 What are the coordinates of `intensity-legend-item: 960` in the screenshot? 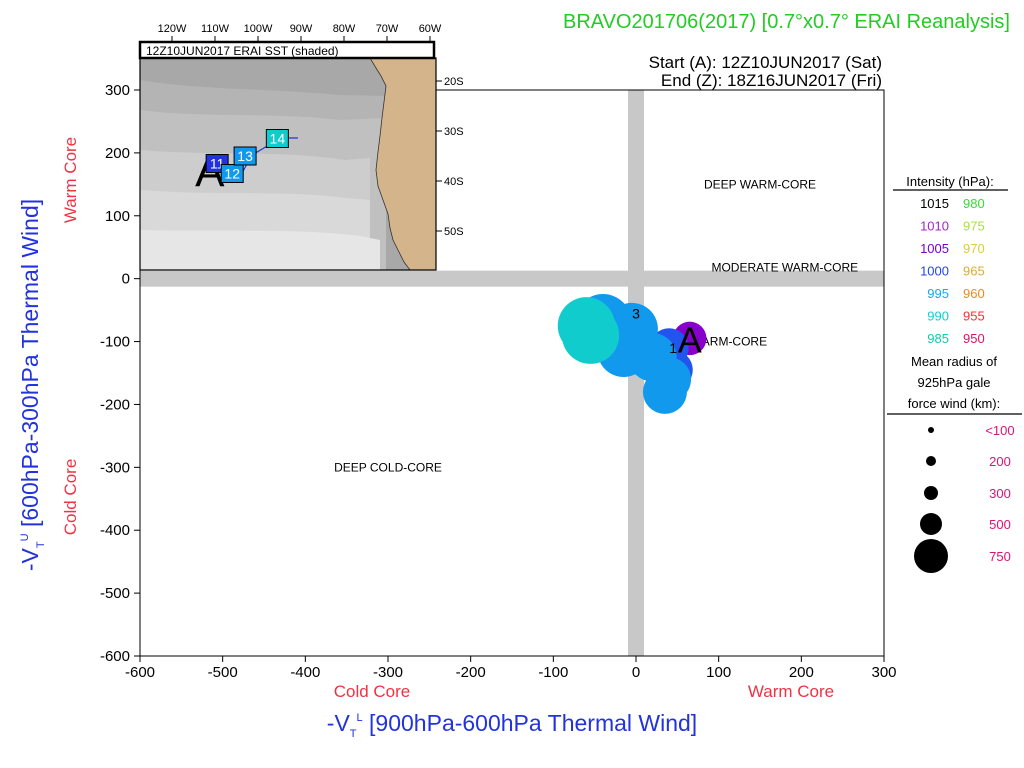 It's located at (974, 293).